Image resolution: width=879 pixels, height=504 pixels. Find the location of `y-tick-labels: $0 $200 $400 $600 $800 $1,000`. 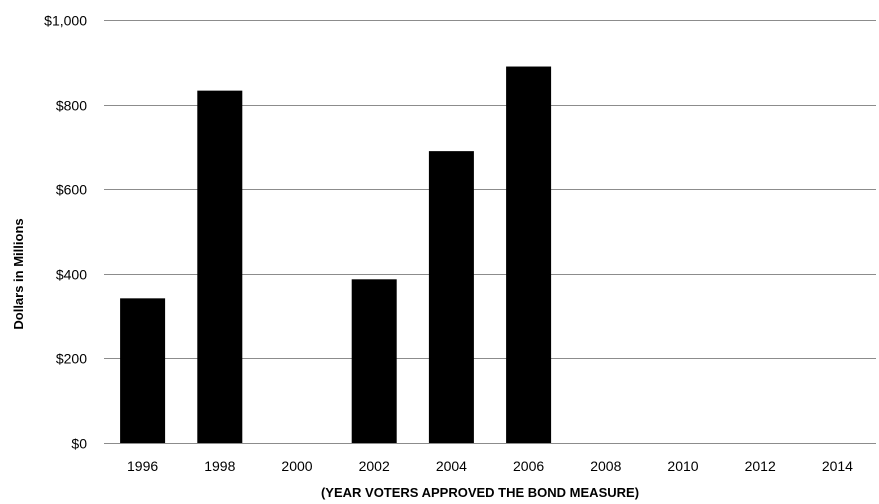

y-tick-labels: $0 $200 $400 $600 $800 $1,000 is located at coordinates (65, 232).